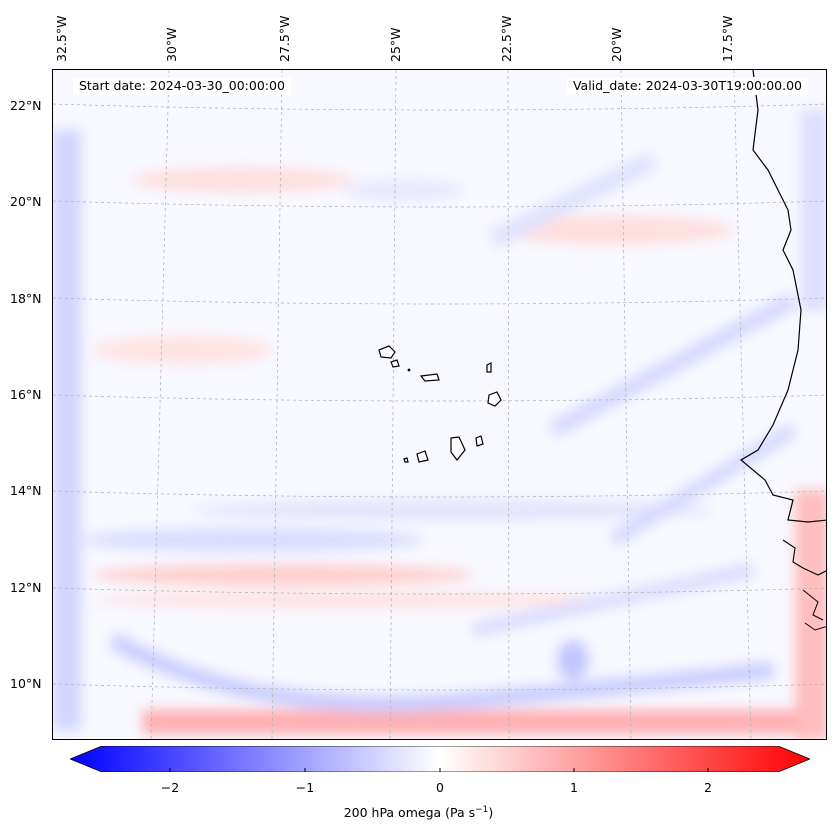  Describe the element at coordinates (61, 38) in the screenshot. I see `lon-label-32-5w: 32.5°W` at that location.